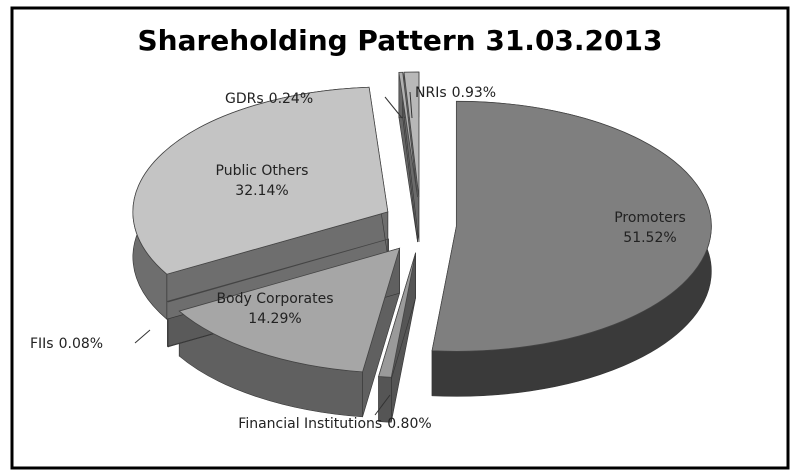 The height and width of the screenshot is (475, 800). Describe the element at coordinates (274, 319) in the screenshot. I see `slice-label-value: 14.29%` at that location.